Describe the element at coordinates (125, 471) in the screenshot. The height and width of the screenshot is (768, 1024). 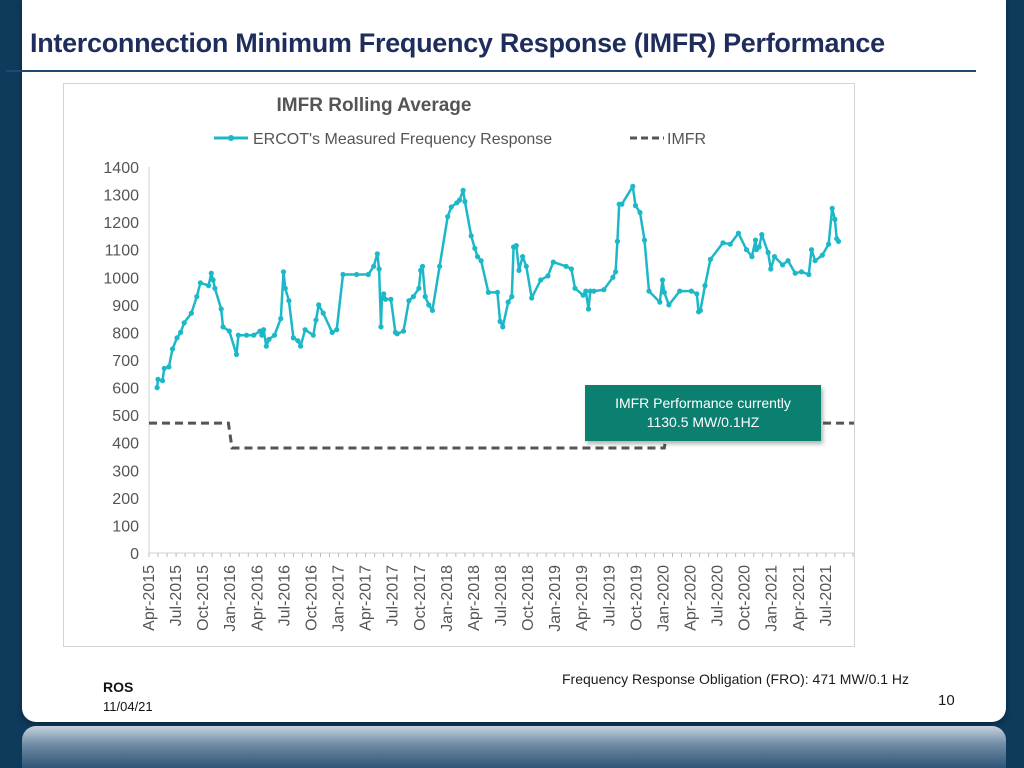
I see `y-tick-label: 300` at that location.